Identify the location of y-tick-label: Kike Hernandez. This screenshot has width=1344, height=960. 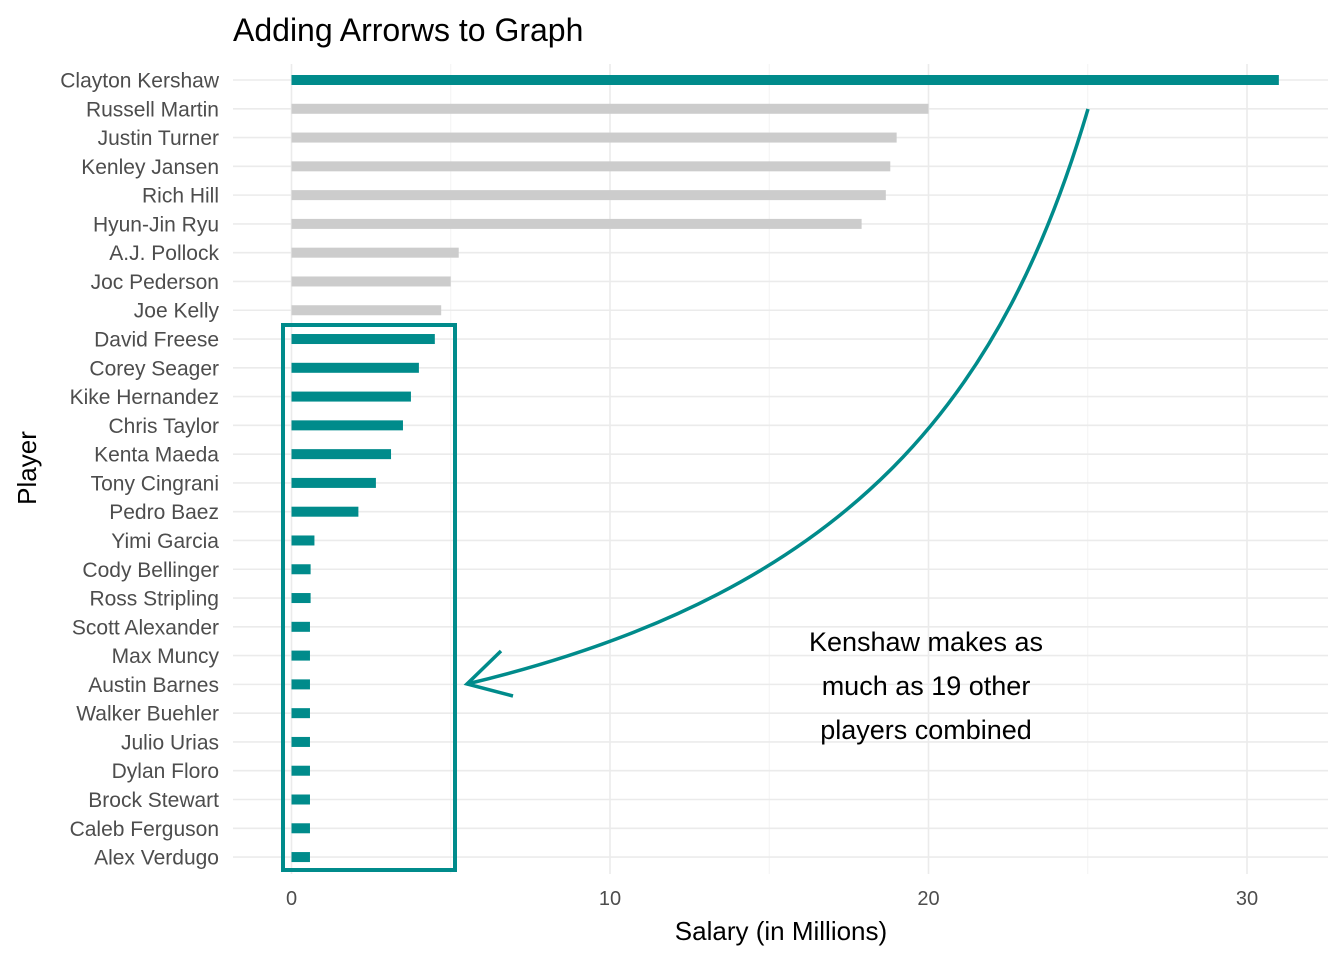
(144, 397).